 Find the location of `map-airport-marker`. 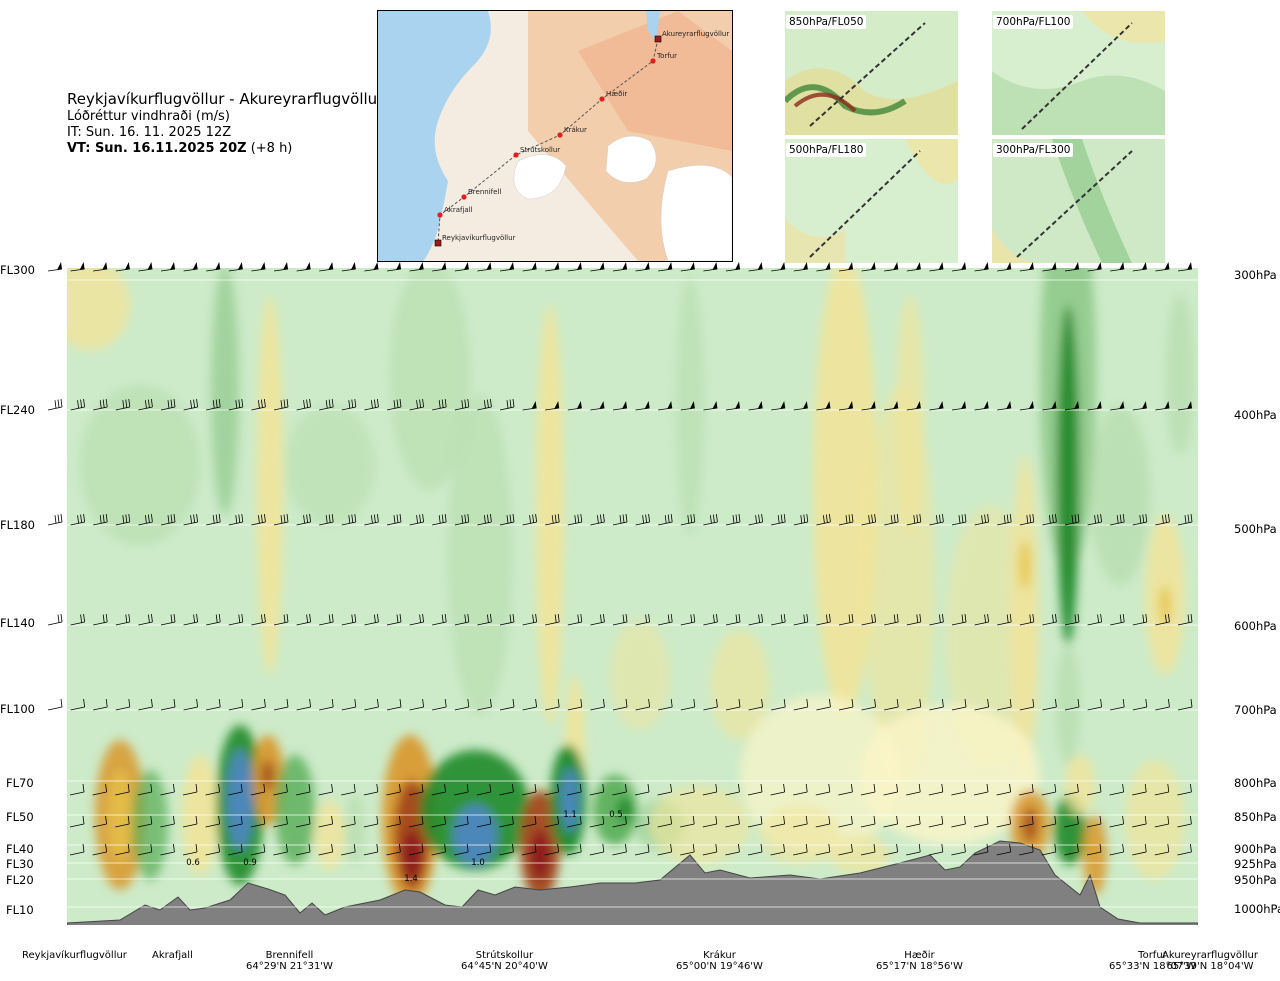

map-airport-marker is located at coordinates (438, 243).